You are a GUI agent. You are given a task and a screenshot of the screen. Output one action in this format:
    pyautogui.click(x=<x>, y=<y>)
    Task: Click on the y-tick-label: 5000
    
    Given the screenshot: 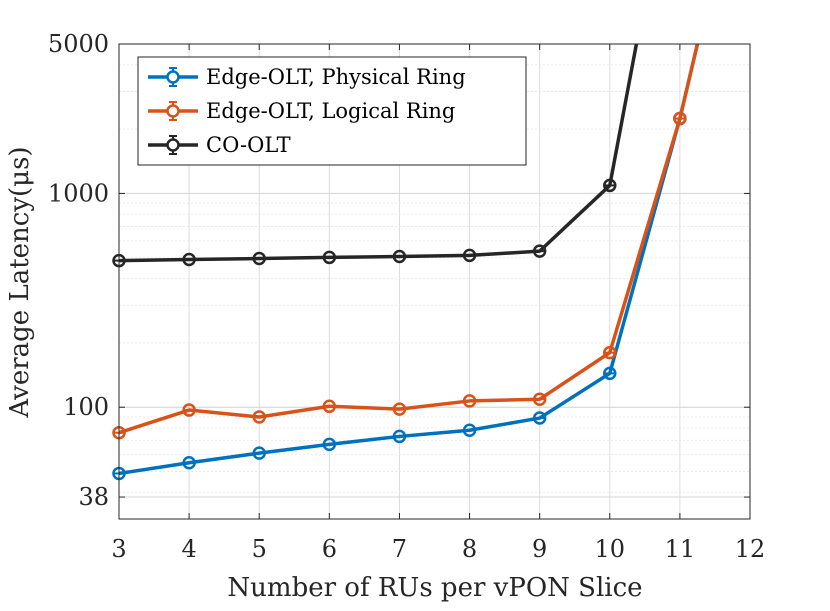 What is the action you would take?
    pyautogui.click(x=78, y=44)
    